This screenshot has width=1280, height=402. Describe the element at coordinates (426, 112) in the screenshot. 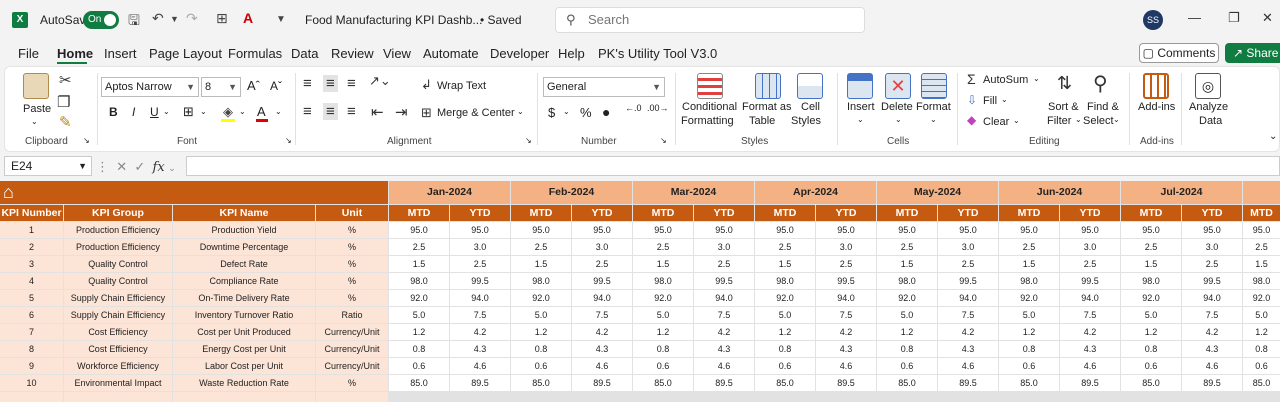

I see `merge-center-icon: ⊞` at that location.